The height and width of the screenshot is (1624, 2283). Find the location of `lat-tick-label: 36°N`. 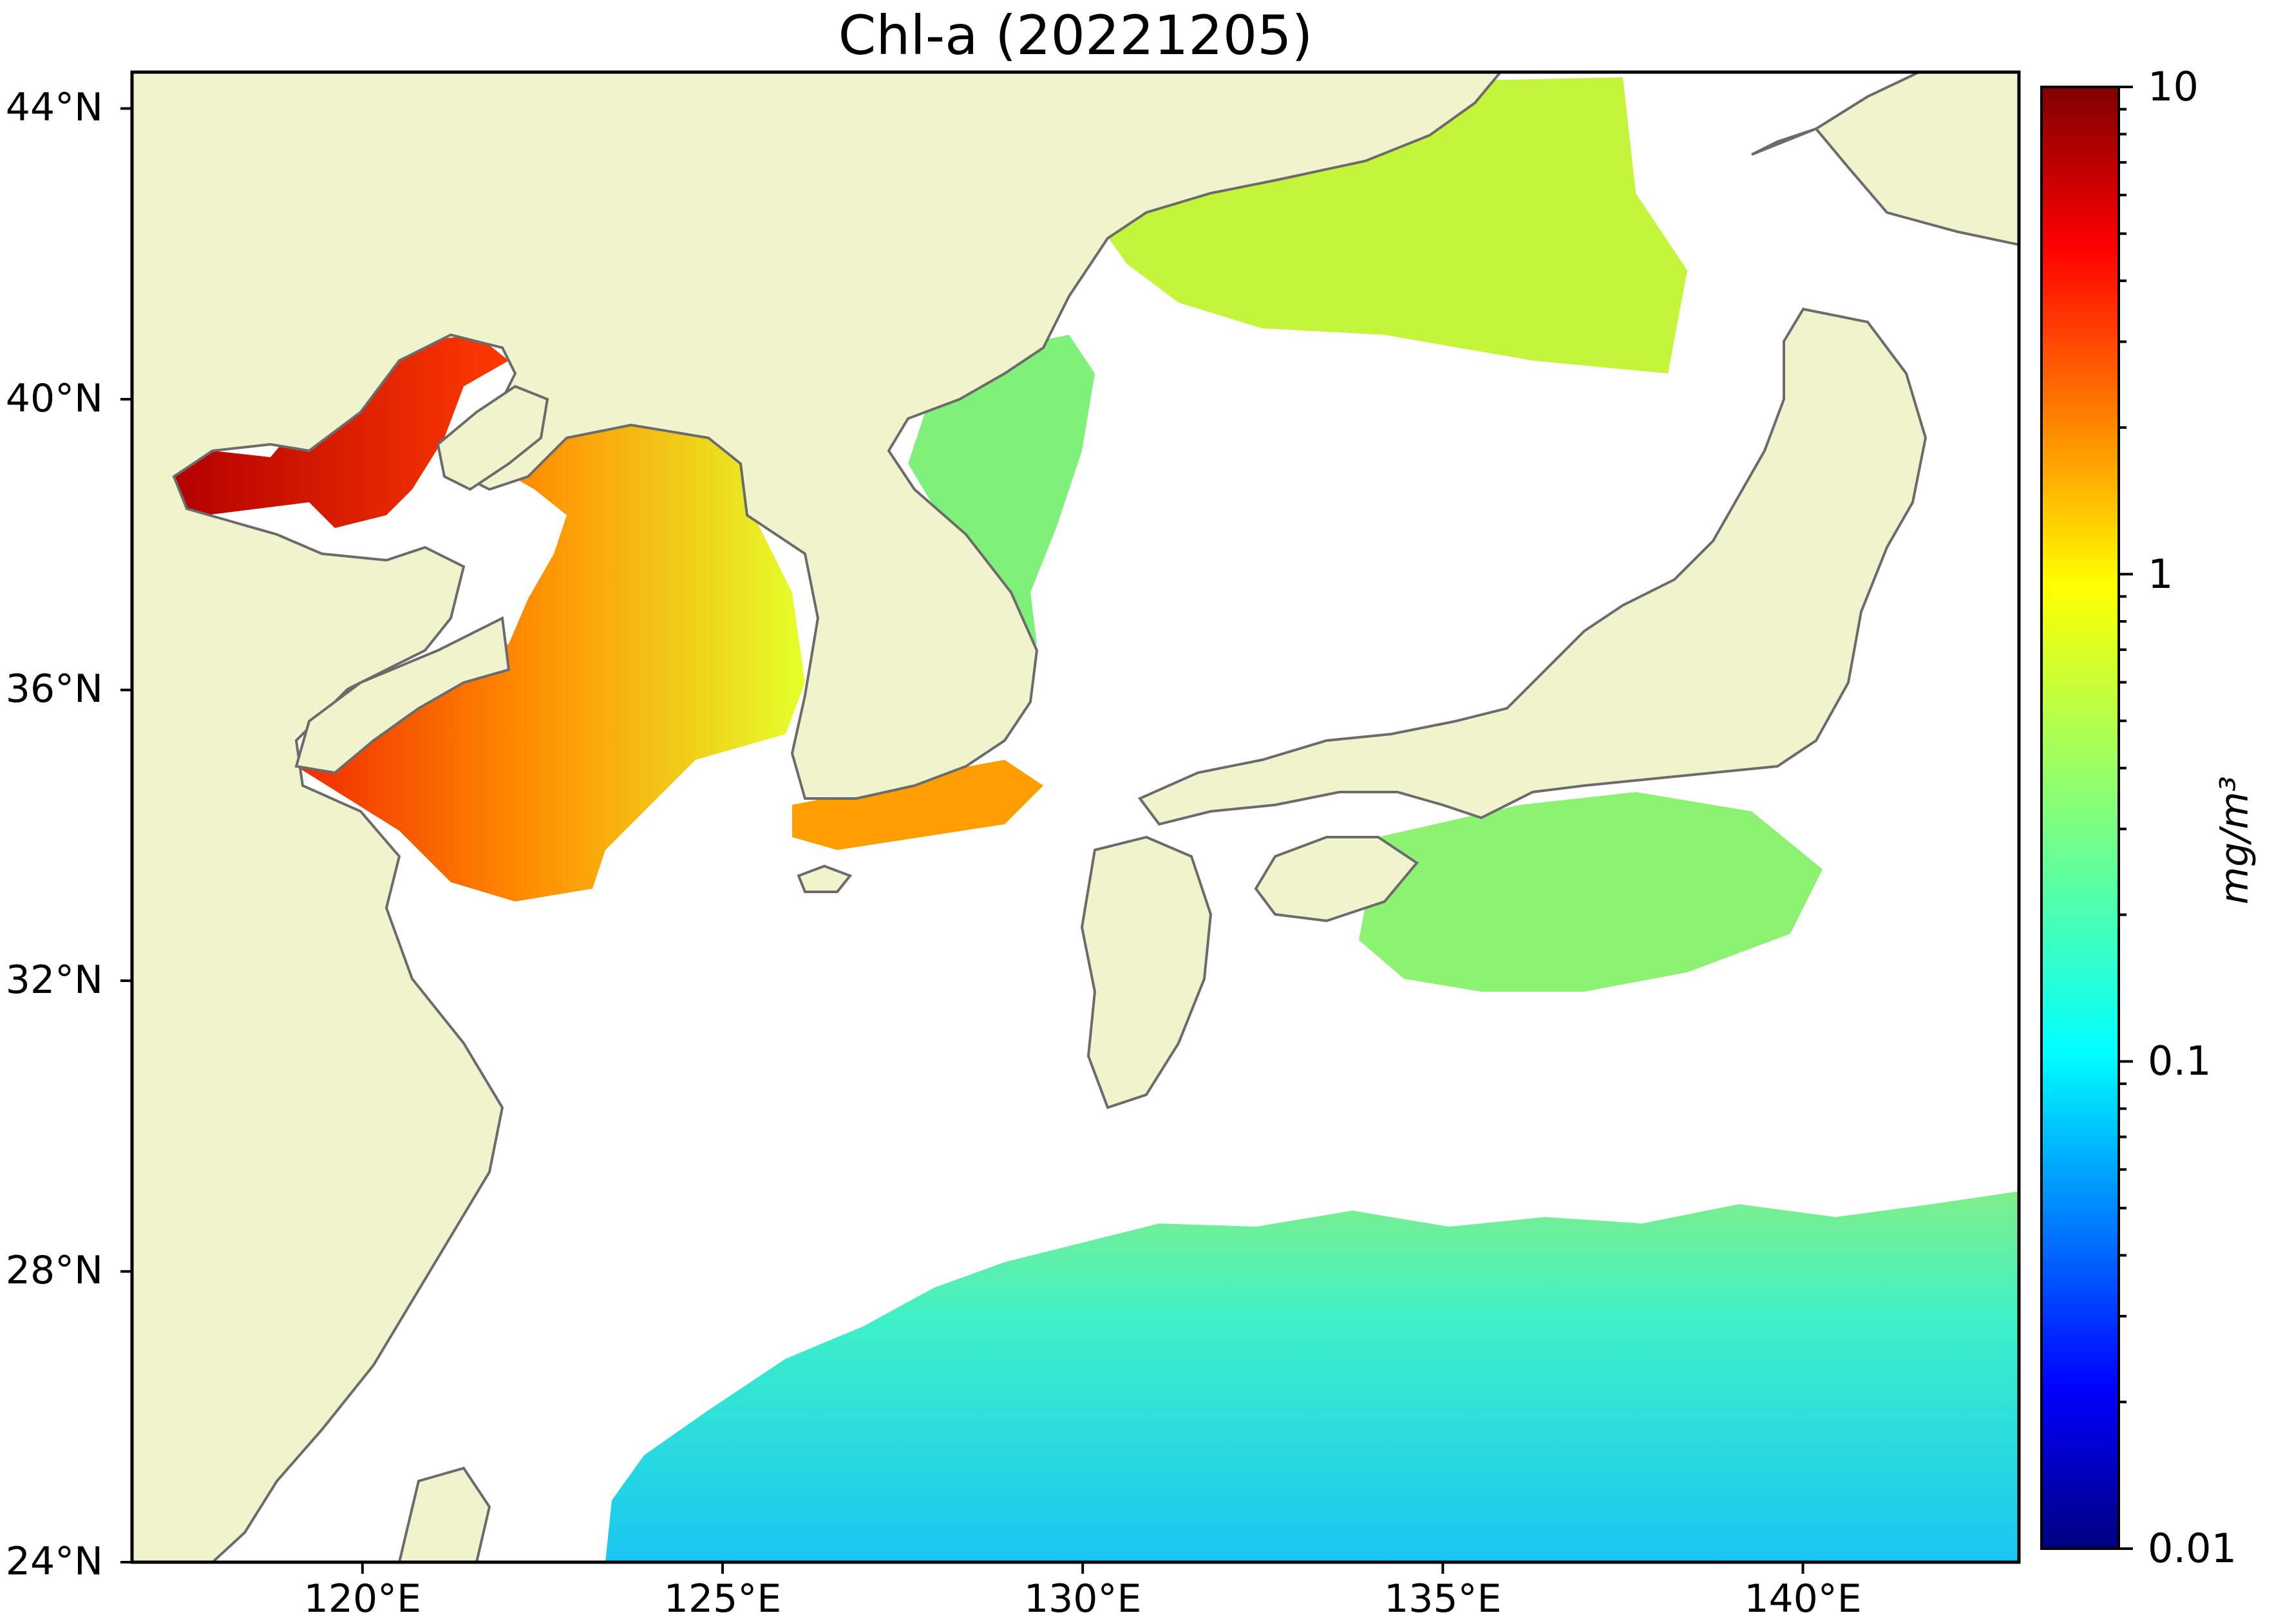

lat-tick-label: 36°N is located at coordinates (54, 689).